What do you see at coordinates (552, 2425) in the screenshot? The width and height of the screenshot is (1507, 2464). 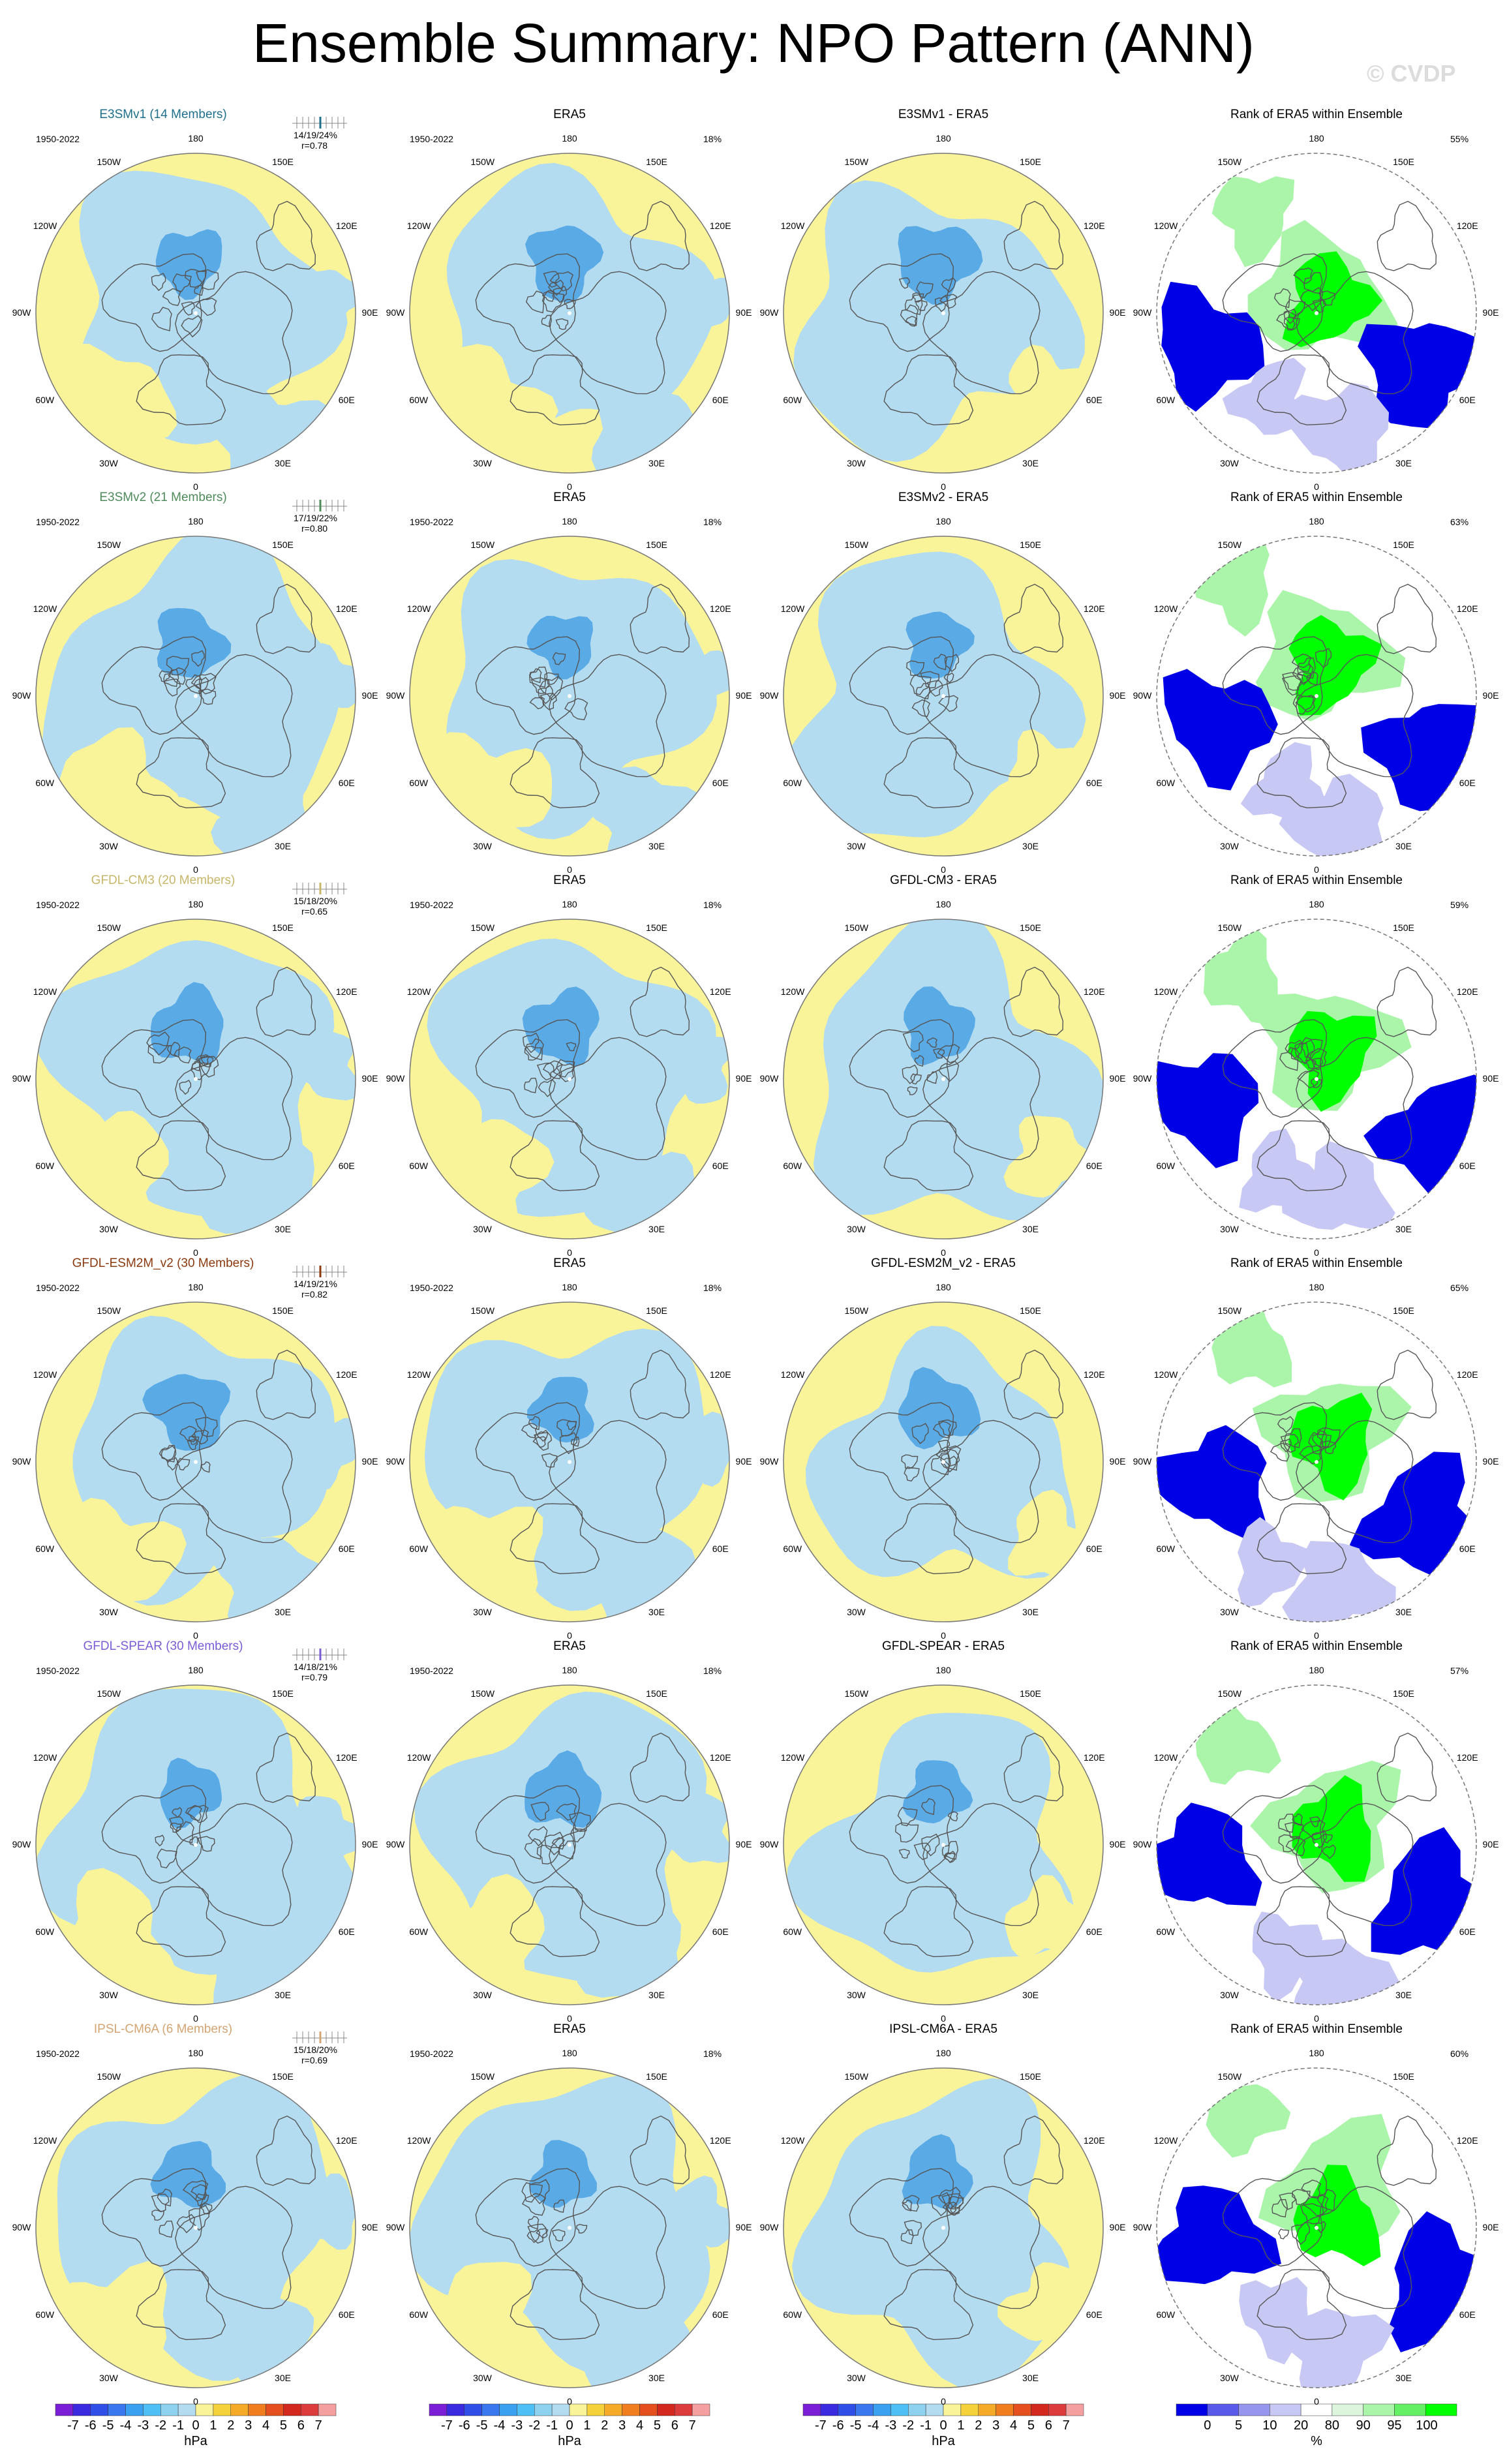 I see `colorbar-tick-label: -1` at bounding box center [552, 2425].